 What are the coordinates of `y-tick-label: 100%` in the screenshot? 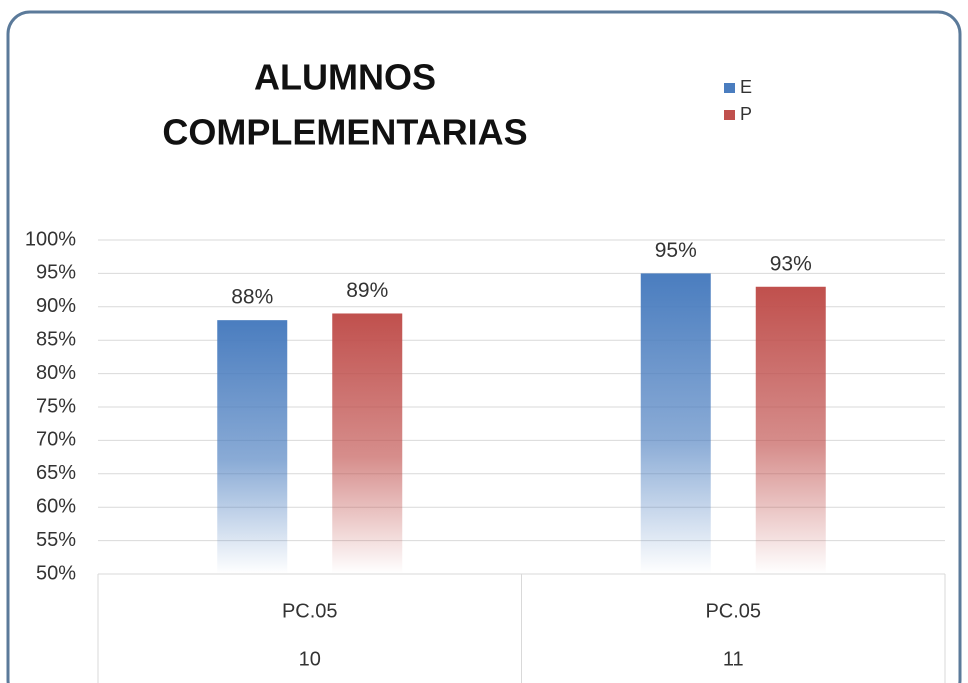 It's located at (50, 239).